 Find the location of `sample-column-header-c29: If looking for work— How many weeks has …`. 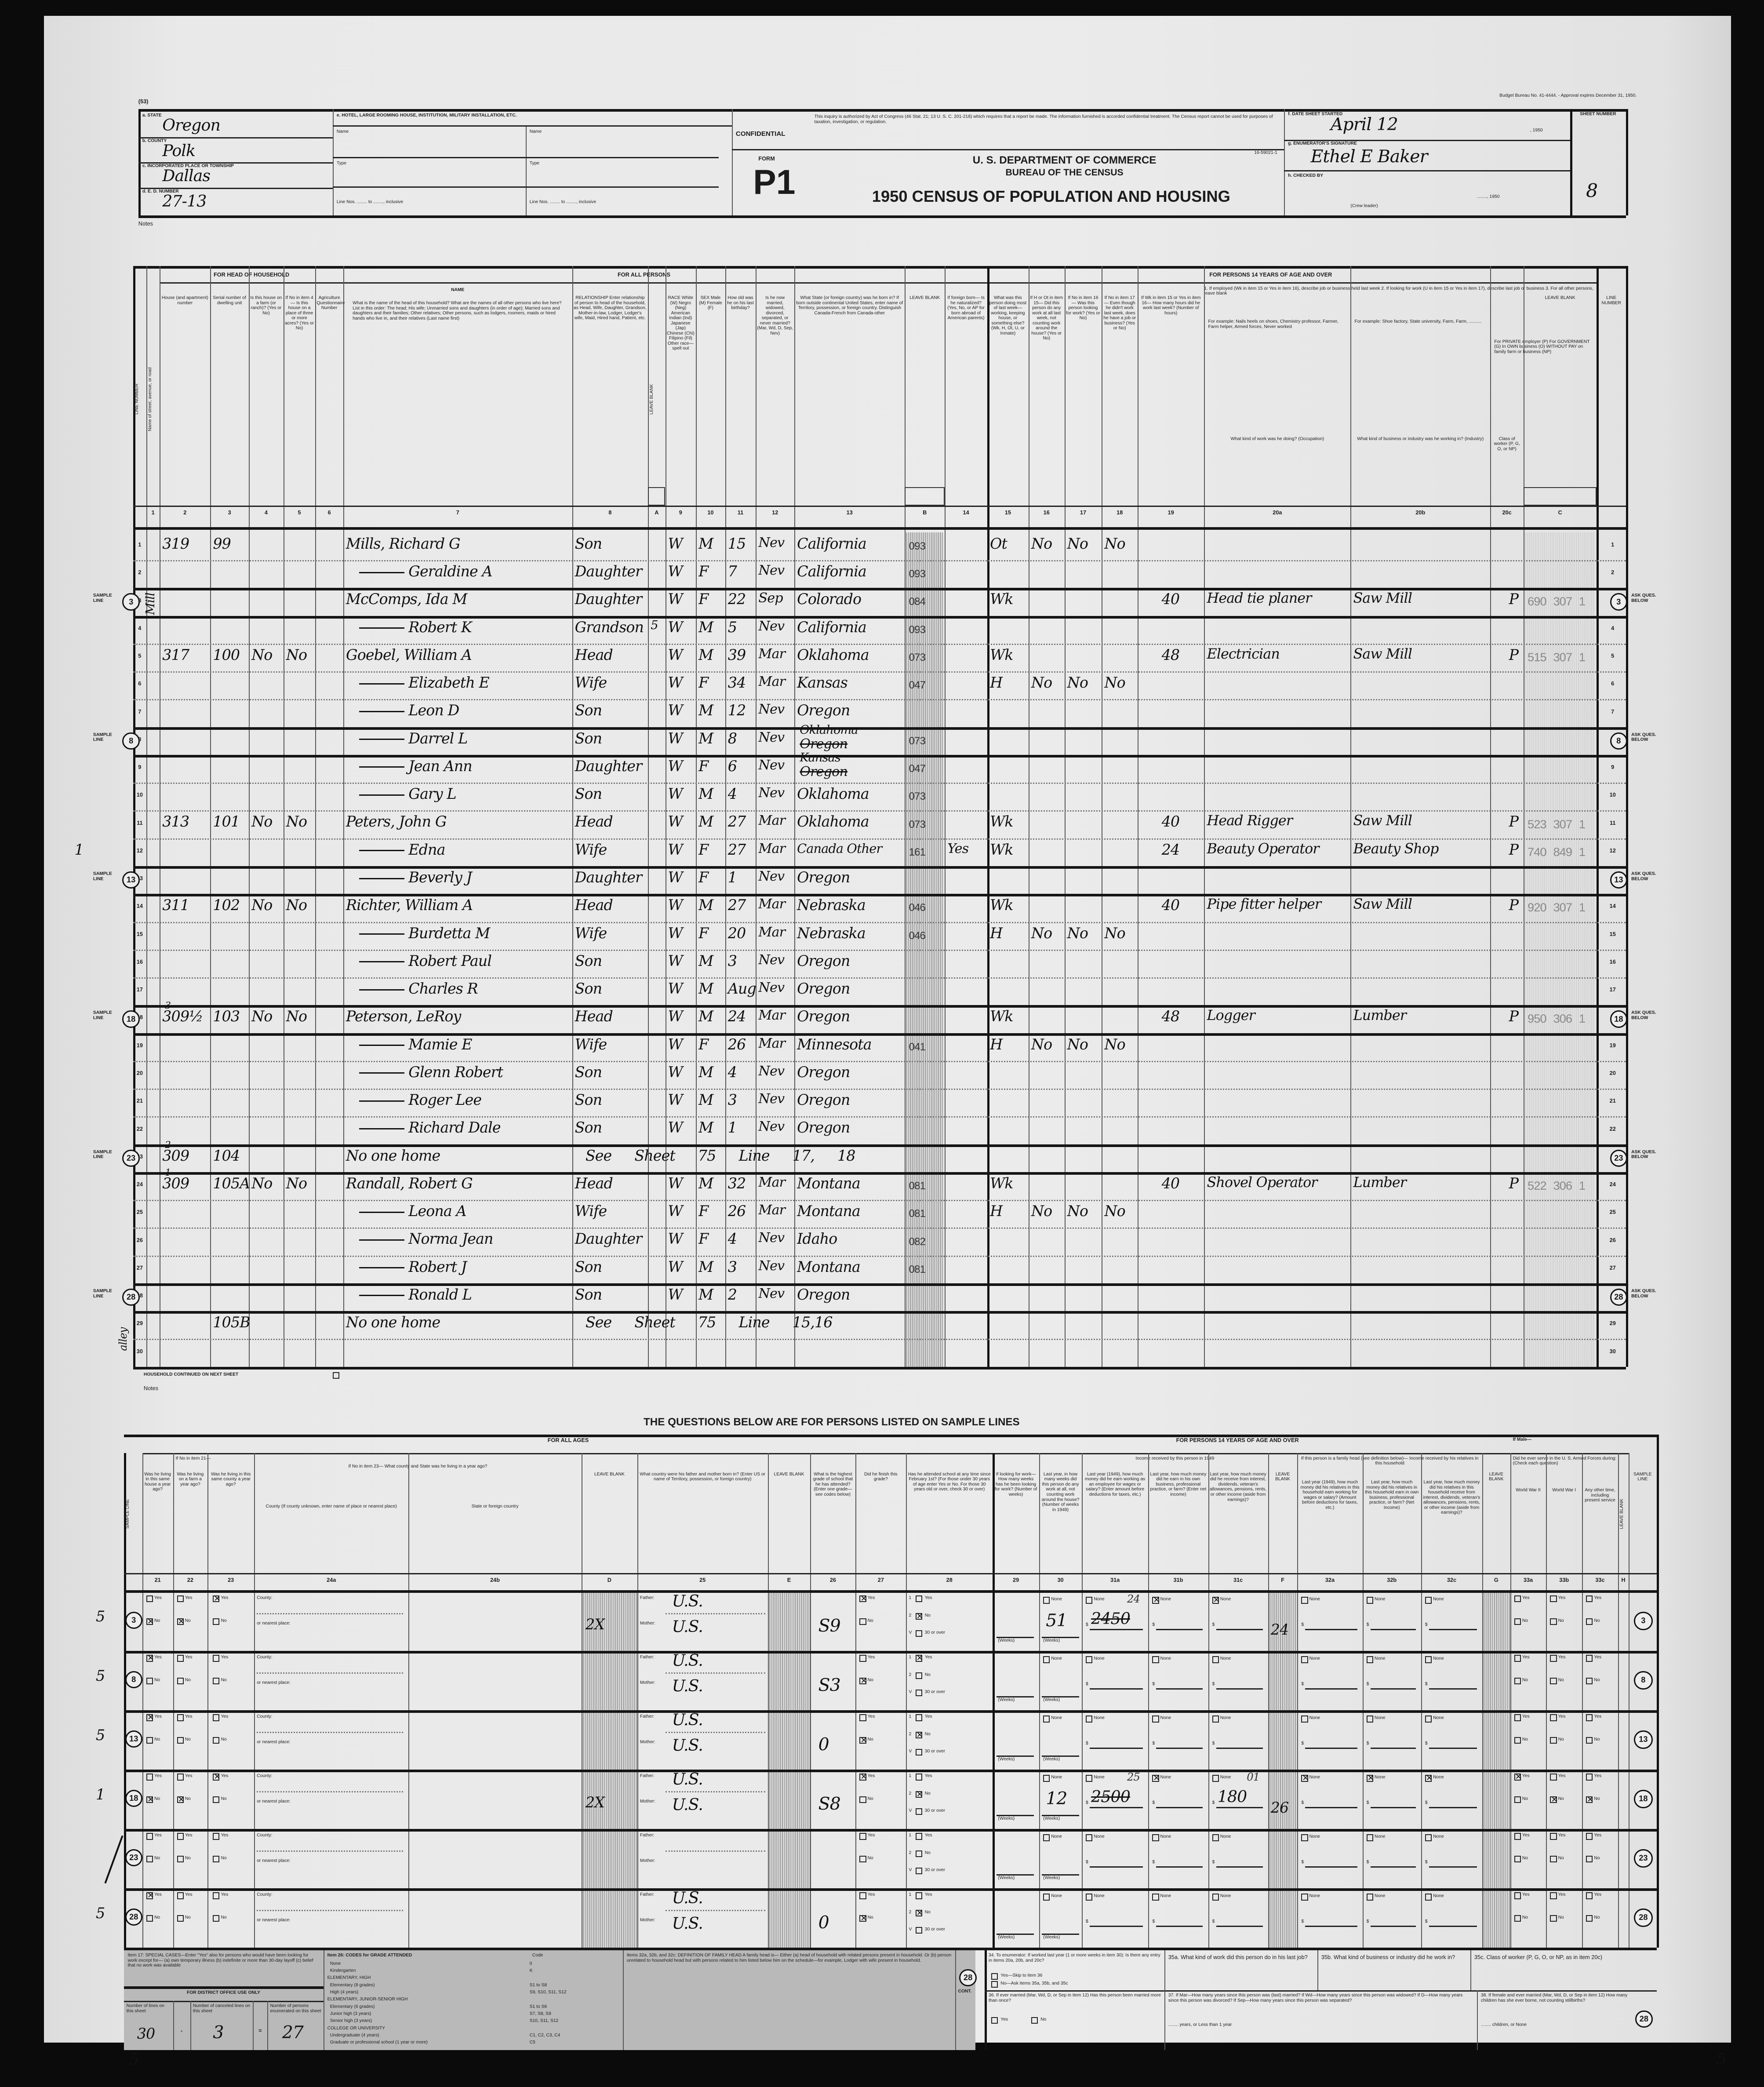

sample-column-header-c29: If looking for work— How many weeks has … is located at coordinates (1016, 1484).